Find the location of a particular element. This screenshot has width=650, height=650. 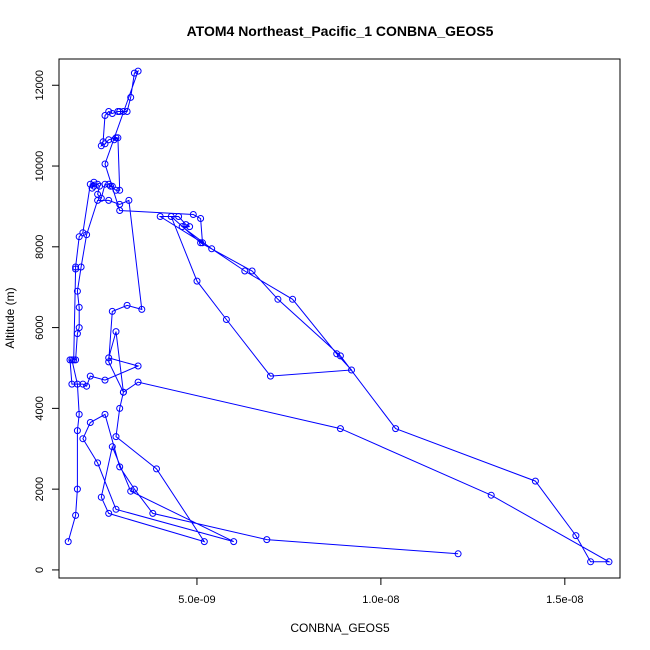

y-tick-label: 2000 is located at coordinates (40, 489).